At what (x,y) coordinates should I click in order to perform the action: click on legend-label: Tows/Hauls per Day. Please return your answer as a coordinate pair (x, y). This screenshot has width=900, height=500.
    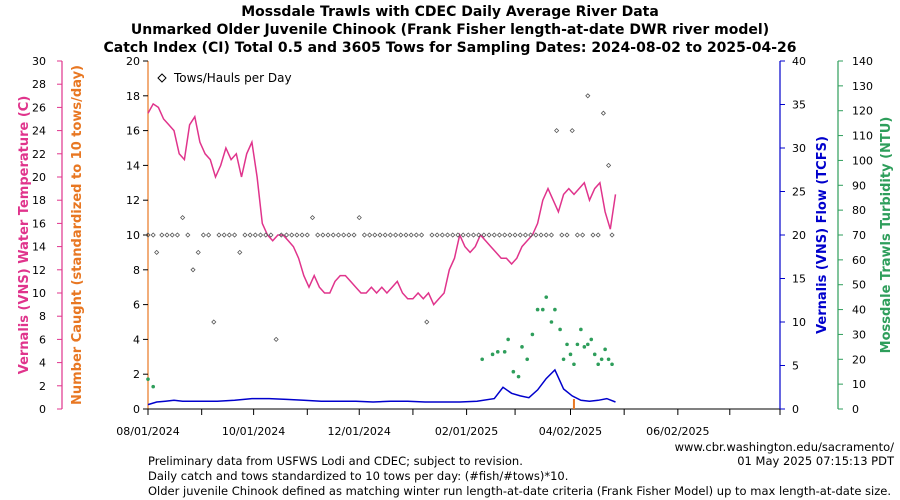
    Looking at the image, I should click on (232, 78).